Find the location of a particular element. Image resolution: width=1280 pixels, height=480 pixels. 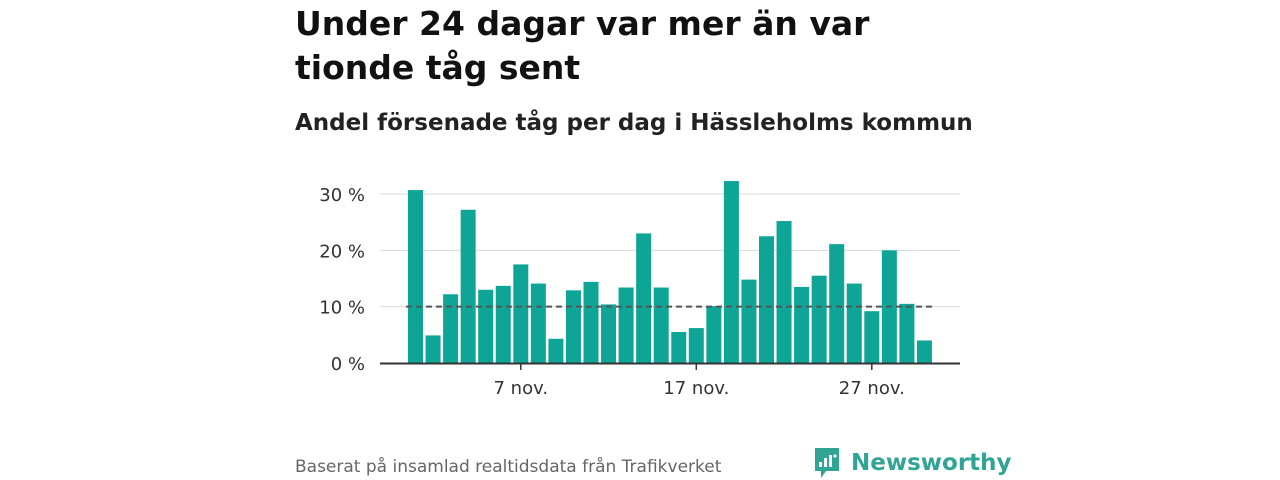

y-tick-label: 20 % is located at coordinates (342, 251).